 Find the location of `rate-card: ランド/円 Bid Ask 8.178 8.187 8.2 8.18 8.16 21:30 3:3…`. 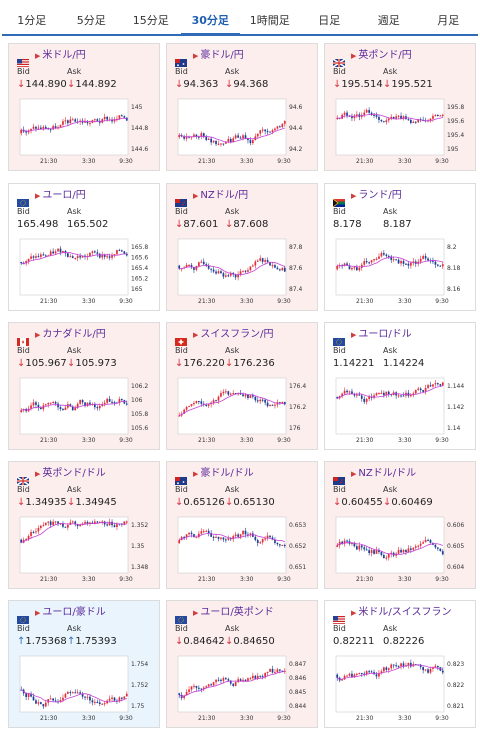

rate-card: ランド/円 Bid Ask 8.178 8.187 8.2 8.18 8.16 21:30 3:3… is located at coordinates (400, 247).